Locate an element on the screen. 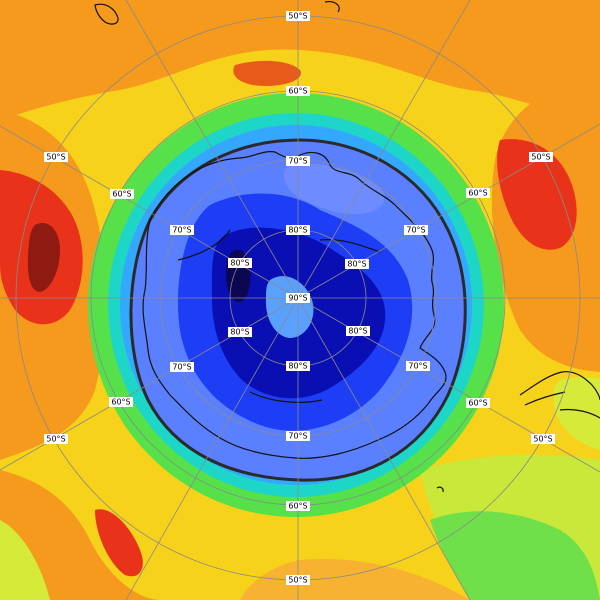  lat-label: 90°S is located at coordinates (298, 298).